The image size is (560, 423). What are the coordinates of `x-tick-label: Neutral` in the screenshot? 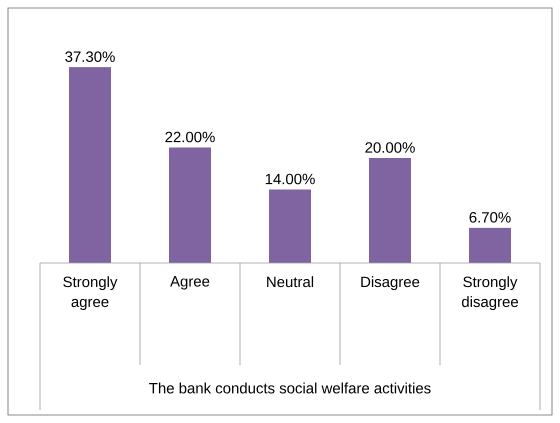 It's located at (290, 282).